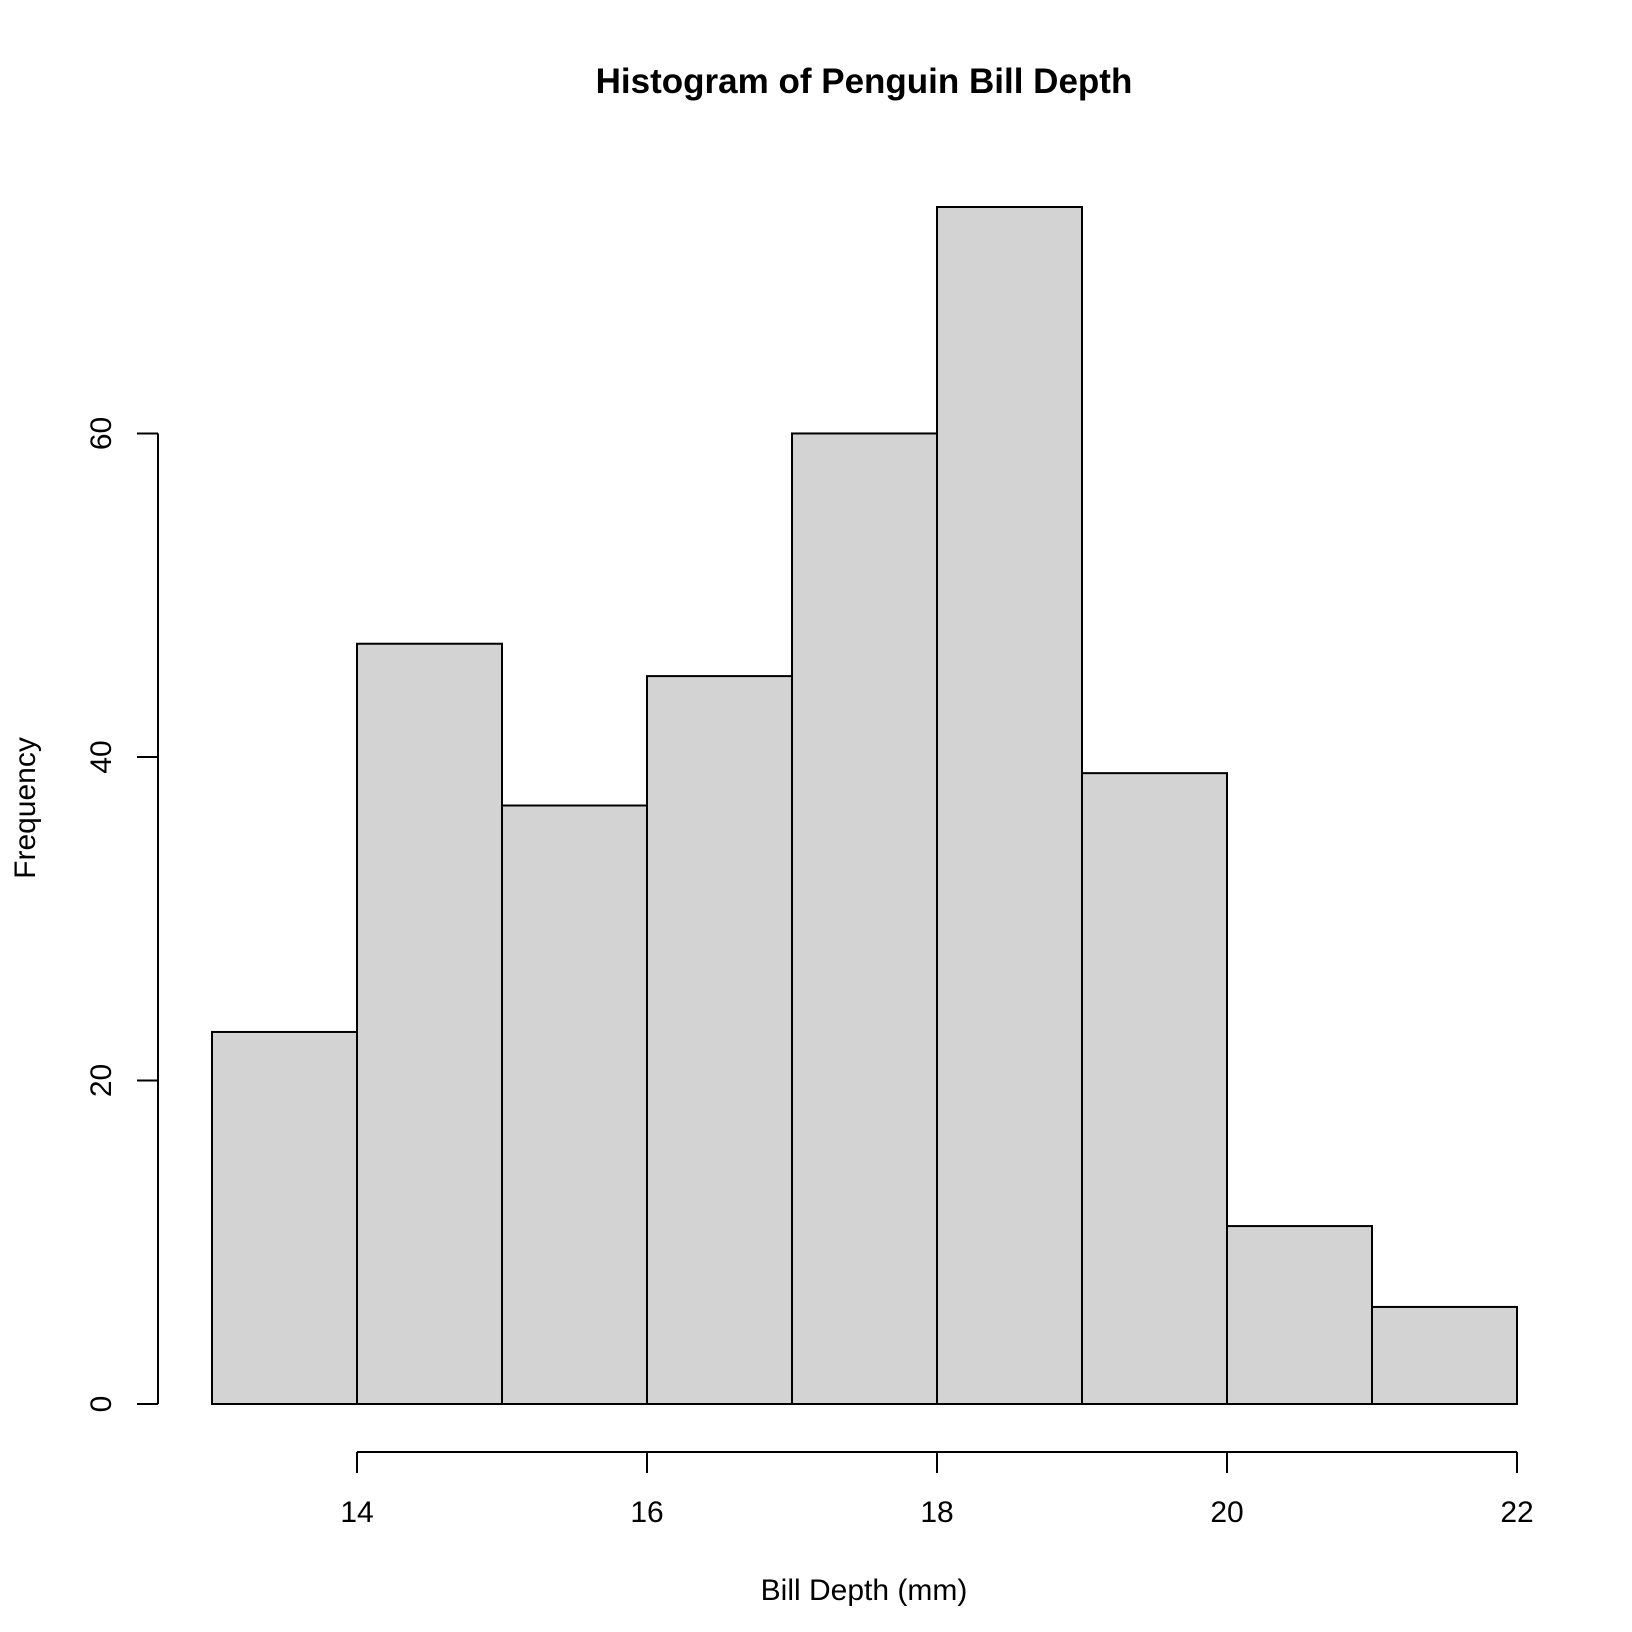 This screenshot has width=1632, height=1632. I want to click on y-axis-label: Frequency, so click(25, 808).